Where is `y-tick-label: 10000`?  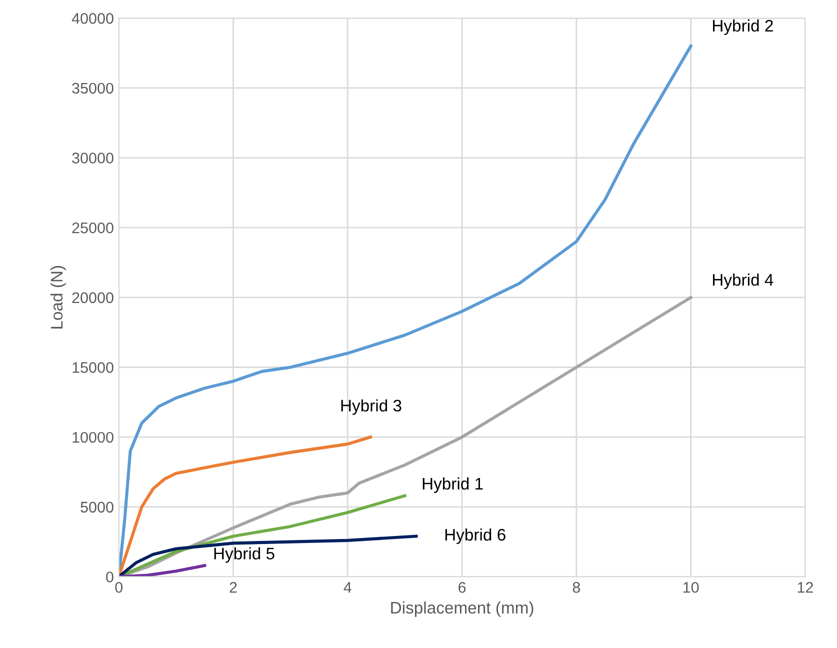 y-tick-label: 10000 is located at coordinates (93, 437).